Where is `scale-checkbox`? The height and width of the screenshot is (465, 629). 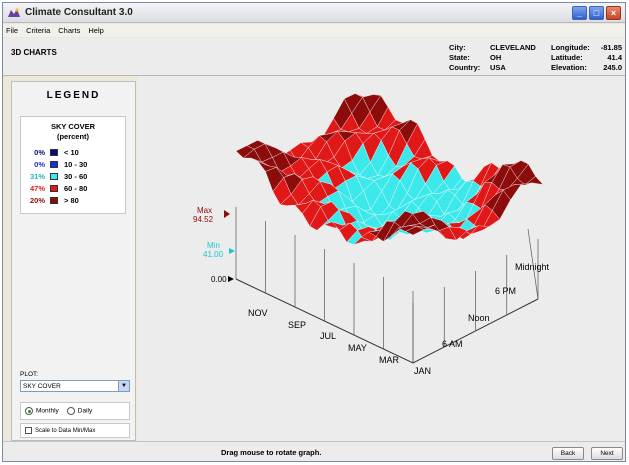
scale-checkbox is located at coordinates (28, 430).